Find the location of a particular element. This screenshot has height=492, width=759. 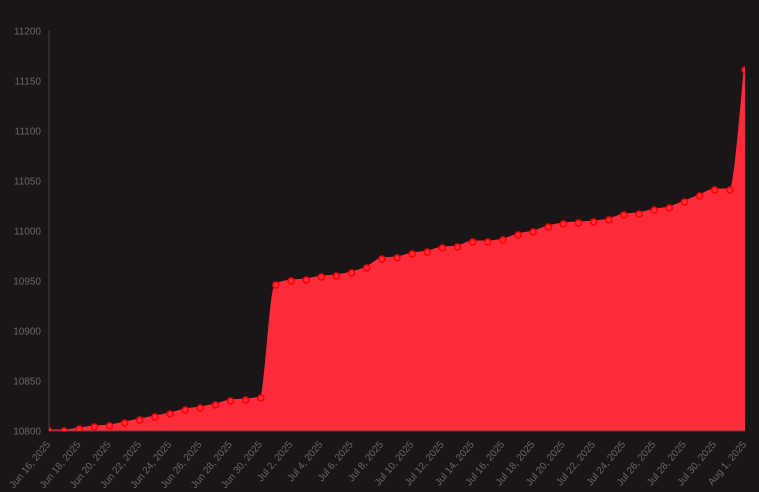

y-tick-label: 10850 is located at coordinates (27, 382).